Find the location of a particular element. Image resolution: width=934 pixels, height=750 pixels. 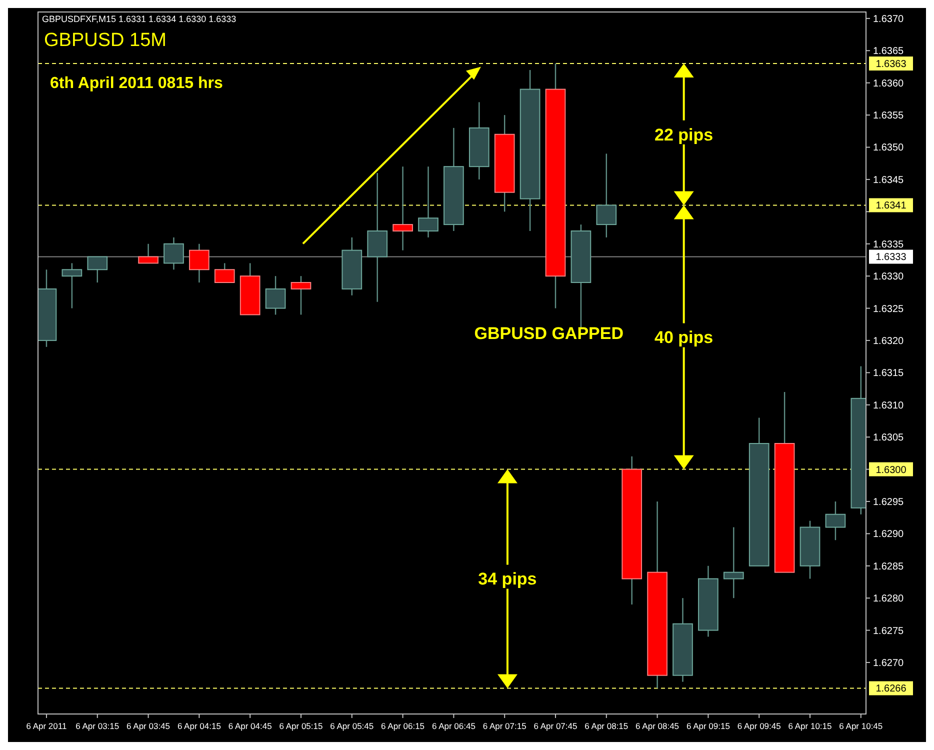

y-tick-label: 1.6365 is located at coordinates (888, 52).